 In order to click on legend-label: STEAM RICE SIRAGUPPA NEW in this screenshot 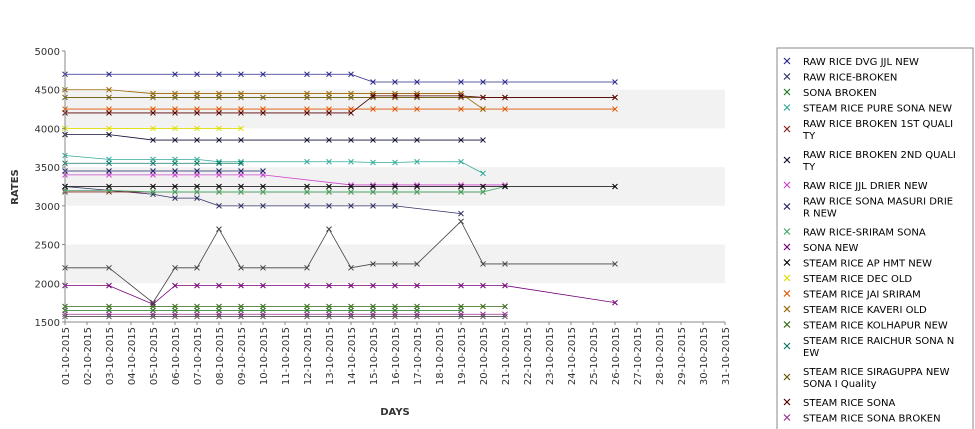, I will do `click(876, 372)`.